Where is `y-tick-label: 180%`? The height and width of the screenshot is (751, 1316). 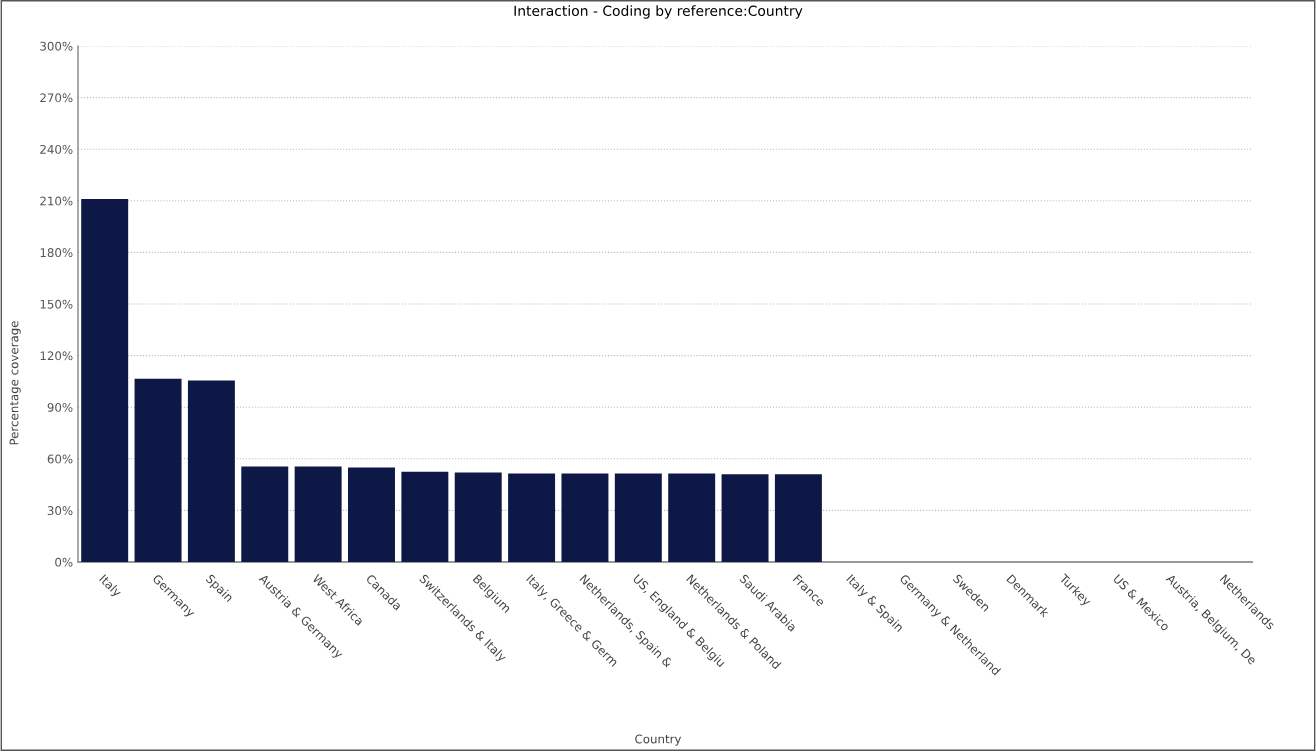 y-tick-label: 180% is located at coordinates (56, 253).